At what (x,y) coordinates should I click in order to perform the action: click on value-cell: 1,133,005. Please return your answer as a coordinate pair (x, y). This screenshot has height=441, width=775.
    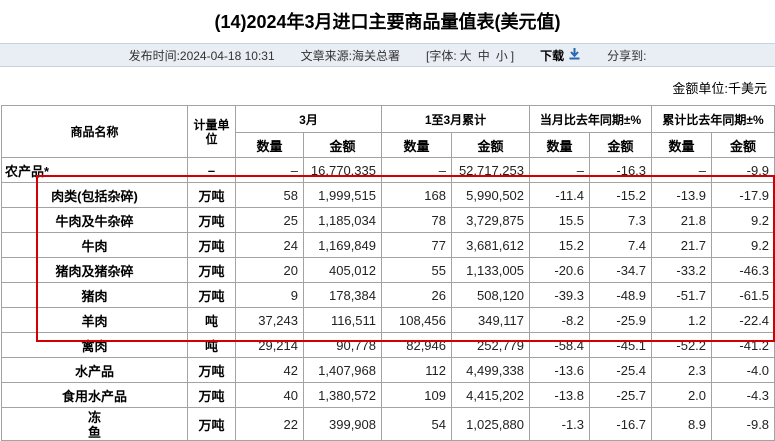
    Looking at the image, I should click on (490, 270).